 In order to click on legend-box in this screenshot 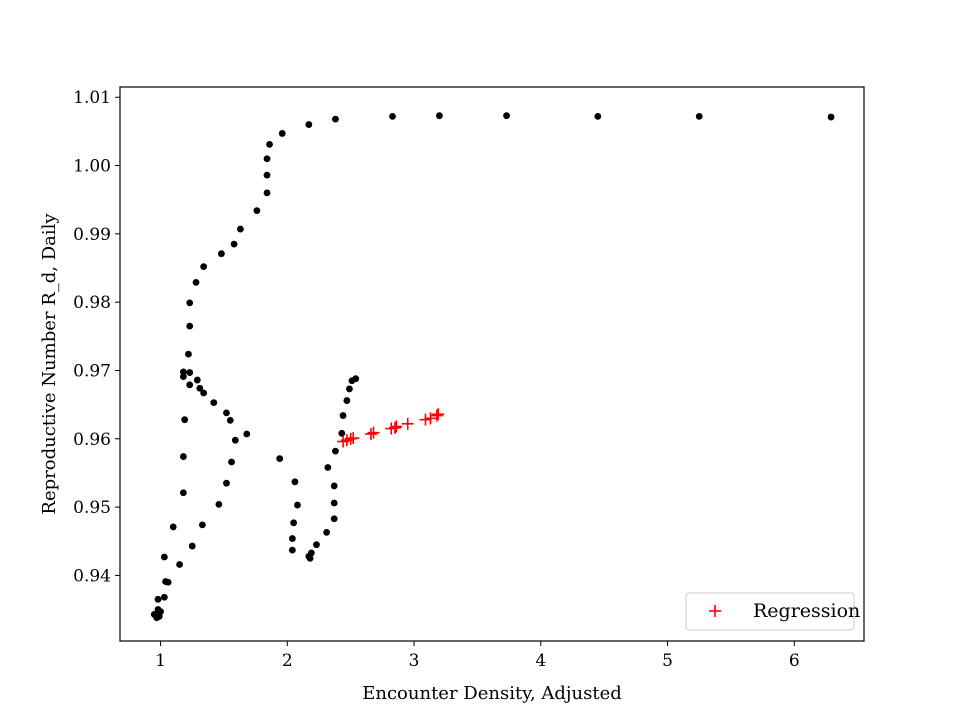, I will do `click(770, 611)`.